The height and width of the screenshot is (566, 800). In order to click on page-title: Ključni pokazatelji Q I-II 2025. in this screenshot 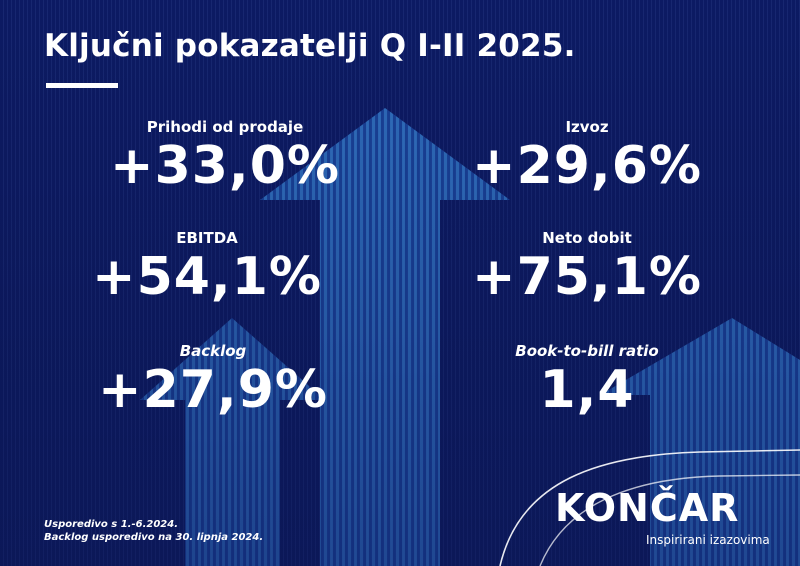, I will do `click(310, 46)`.